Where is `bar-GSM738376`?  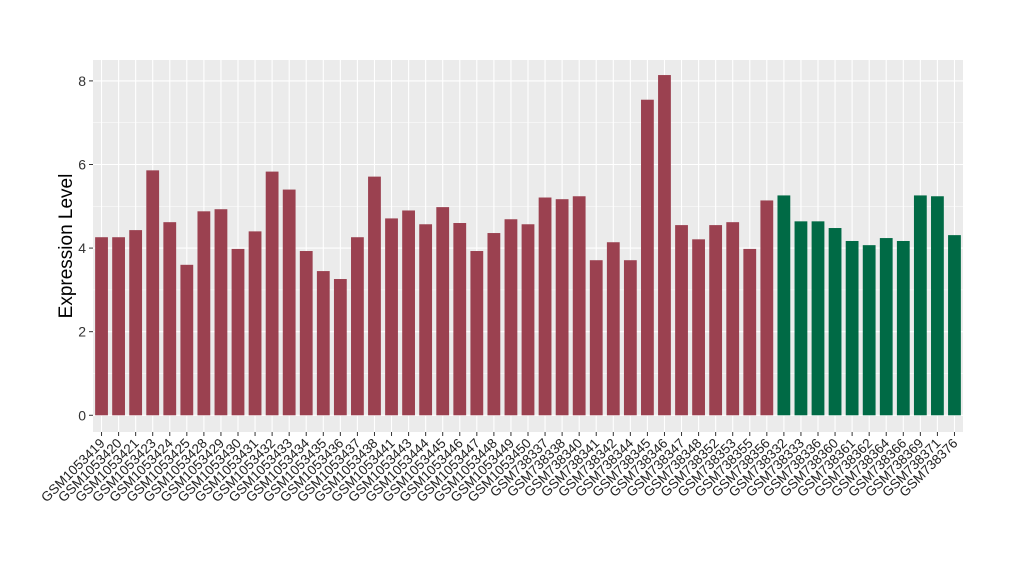
bar-GSM738376 is located at coordinates (954, 325).